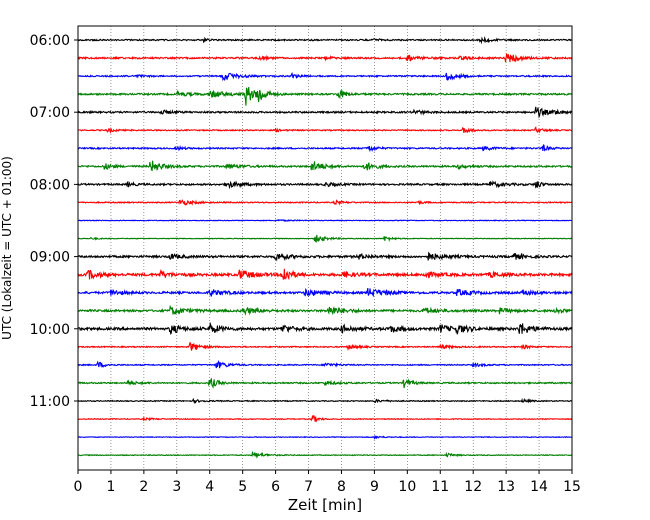 This screenshot has width=650, height=520. Describe the element at coordinates (176, 487) in the screenshot. I see `x-tick-label: 3` at that location.